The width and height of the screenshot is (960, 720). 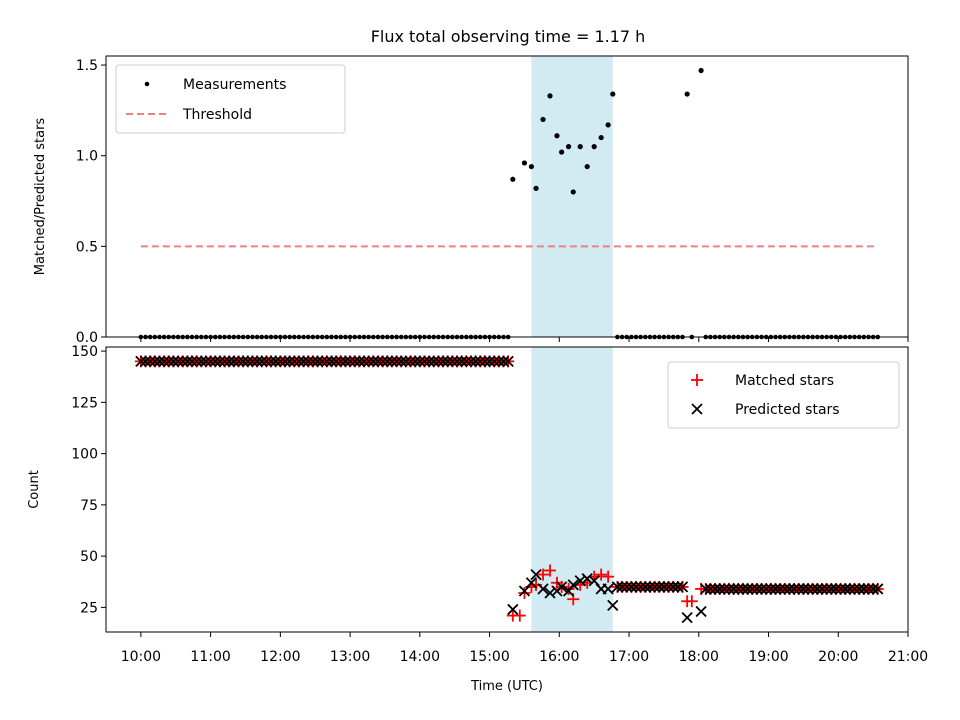 I want to click on count-y-tick-label: 100, so click(x=84, y=455).